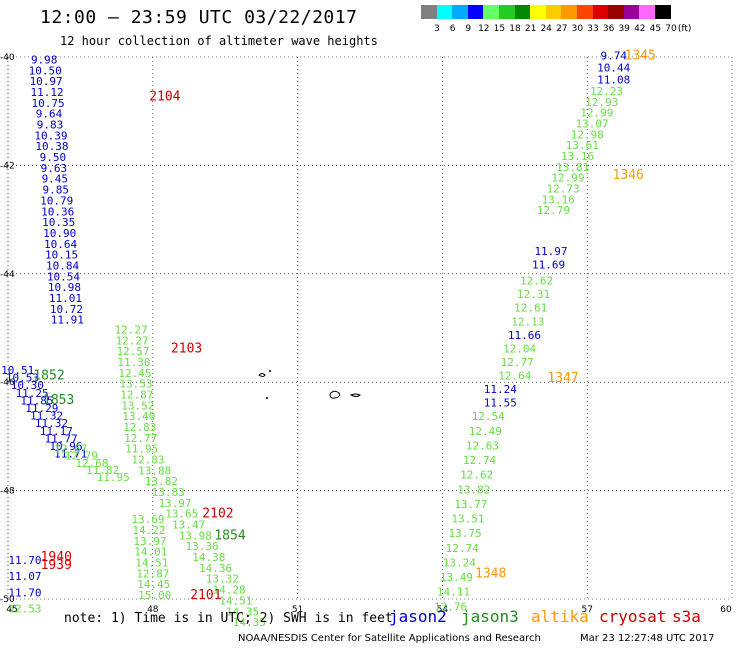 This screenshot has width=740, height=650. What do you see at coordinates (7, 600) in the screenshot?
I see `lat-tick-label: -50` at bounding box center [7, 600].